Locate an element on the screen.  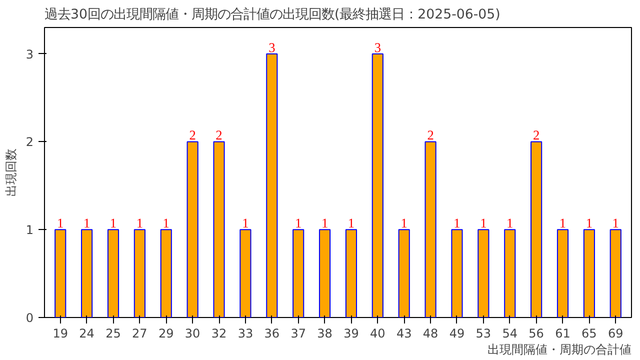
x-tick-label: 25 is located at coordinates (113, 333).